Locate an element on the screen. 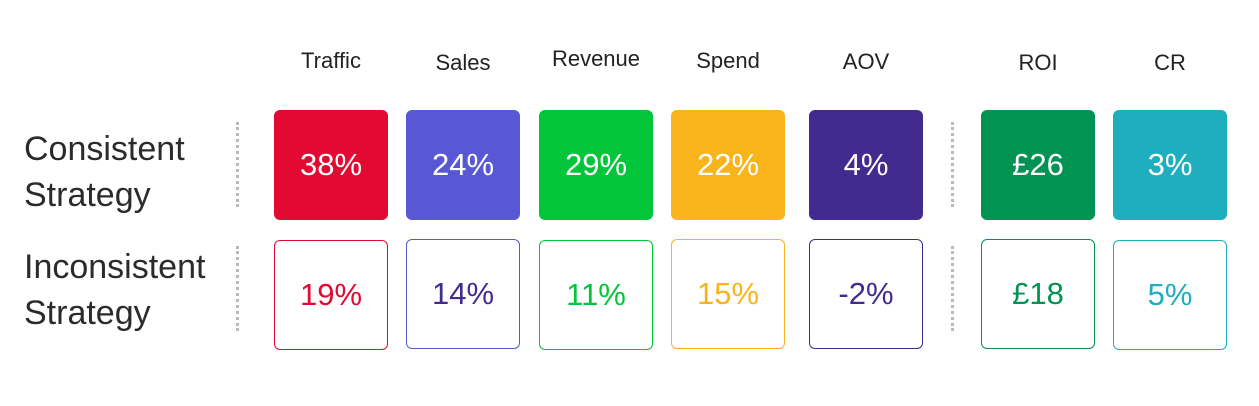 The image size is (1259, 406). consistent-cr-tile: 3% is located at coordinates (1170, 165).